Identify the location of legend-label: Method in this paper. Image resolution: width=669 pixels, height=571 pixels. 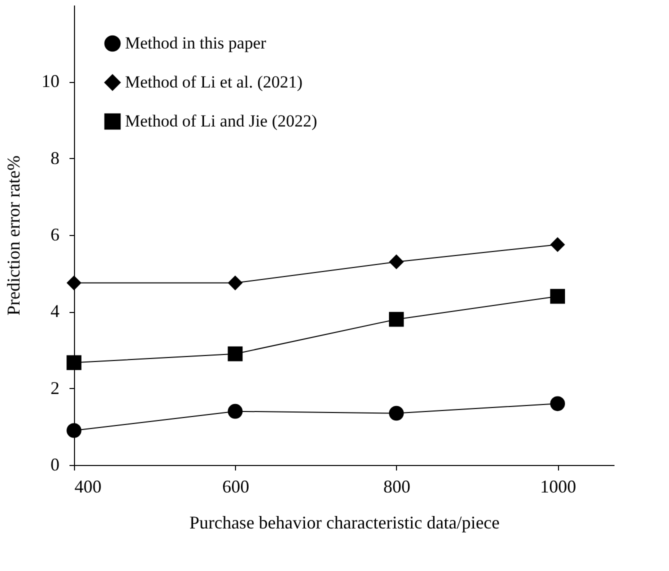
(196, 43).